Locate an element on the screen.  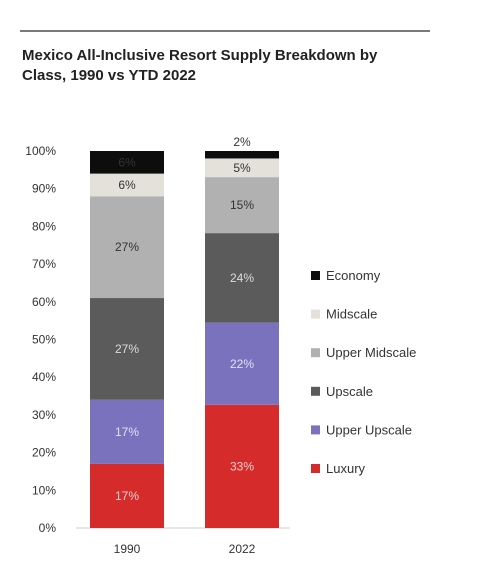
bar-segment-upscale-2022 is located at coordinates (242, 278).